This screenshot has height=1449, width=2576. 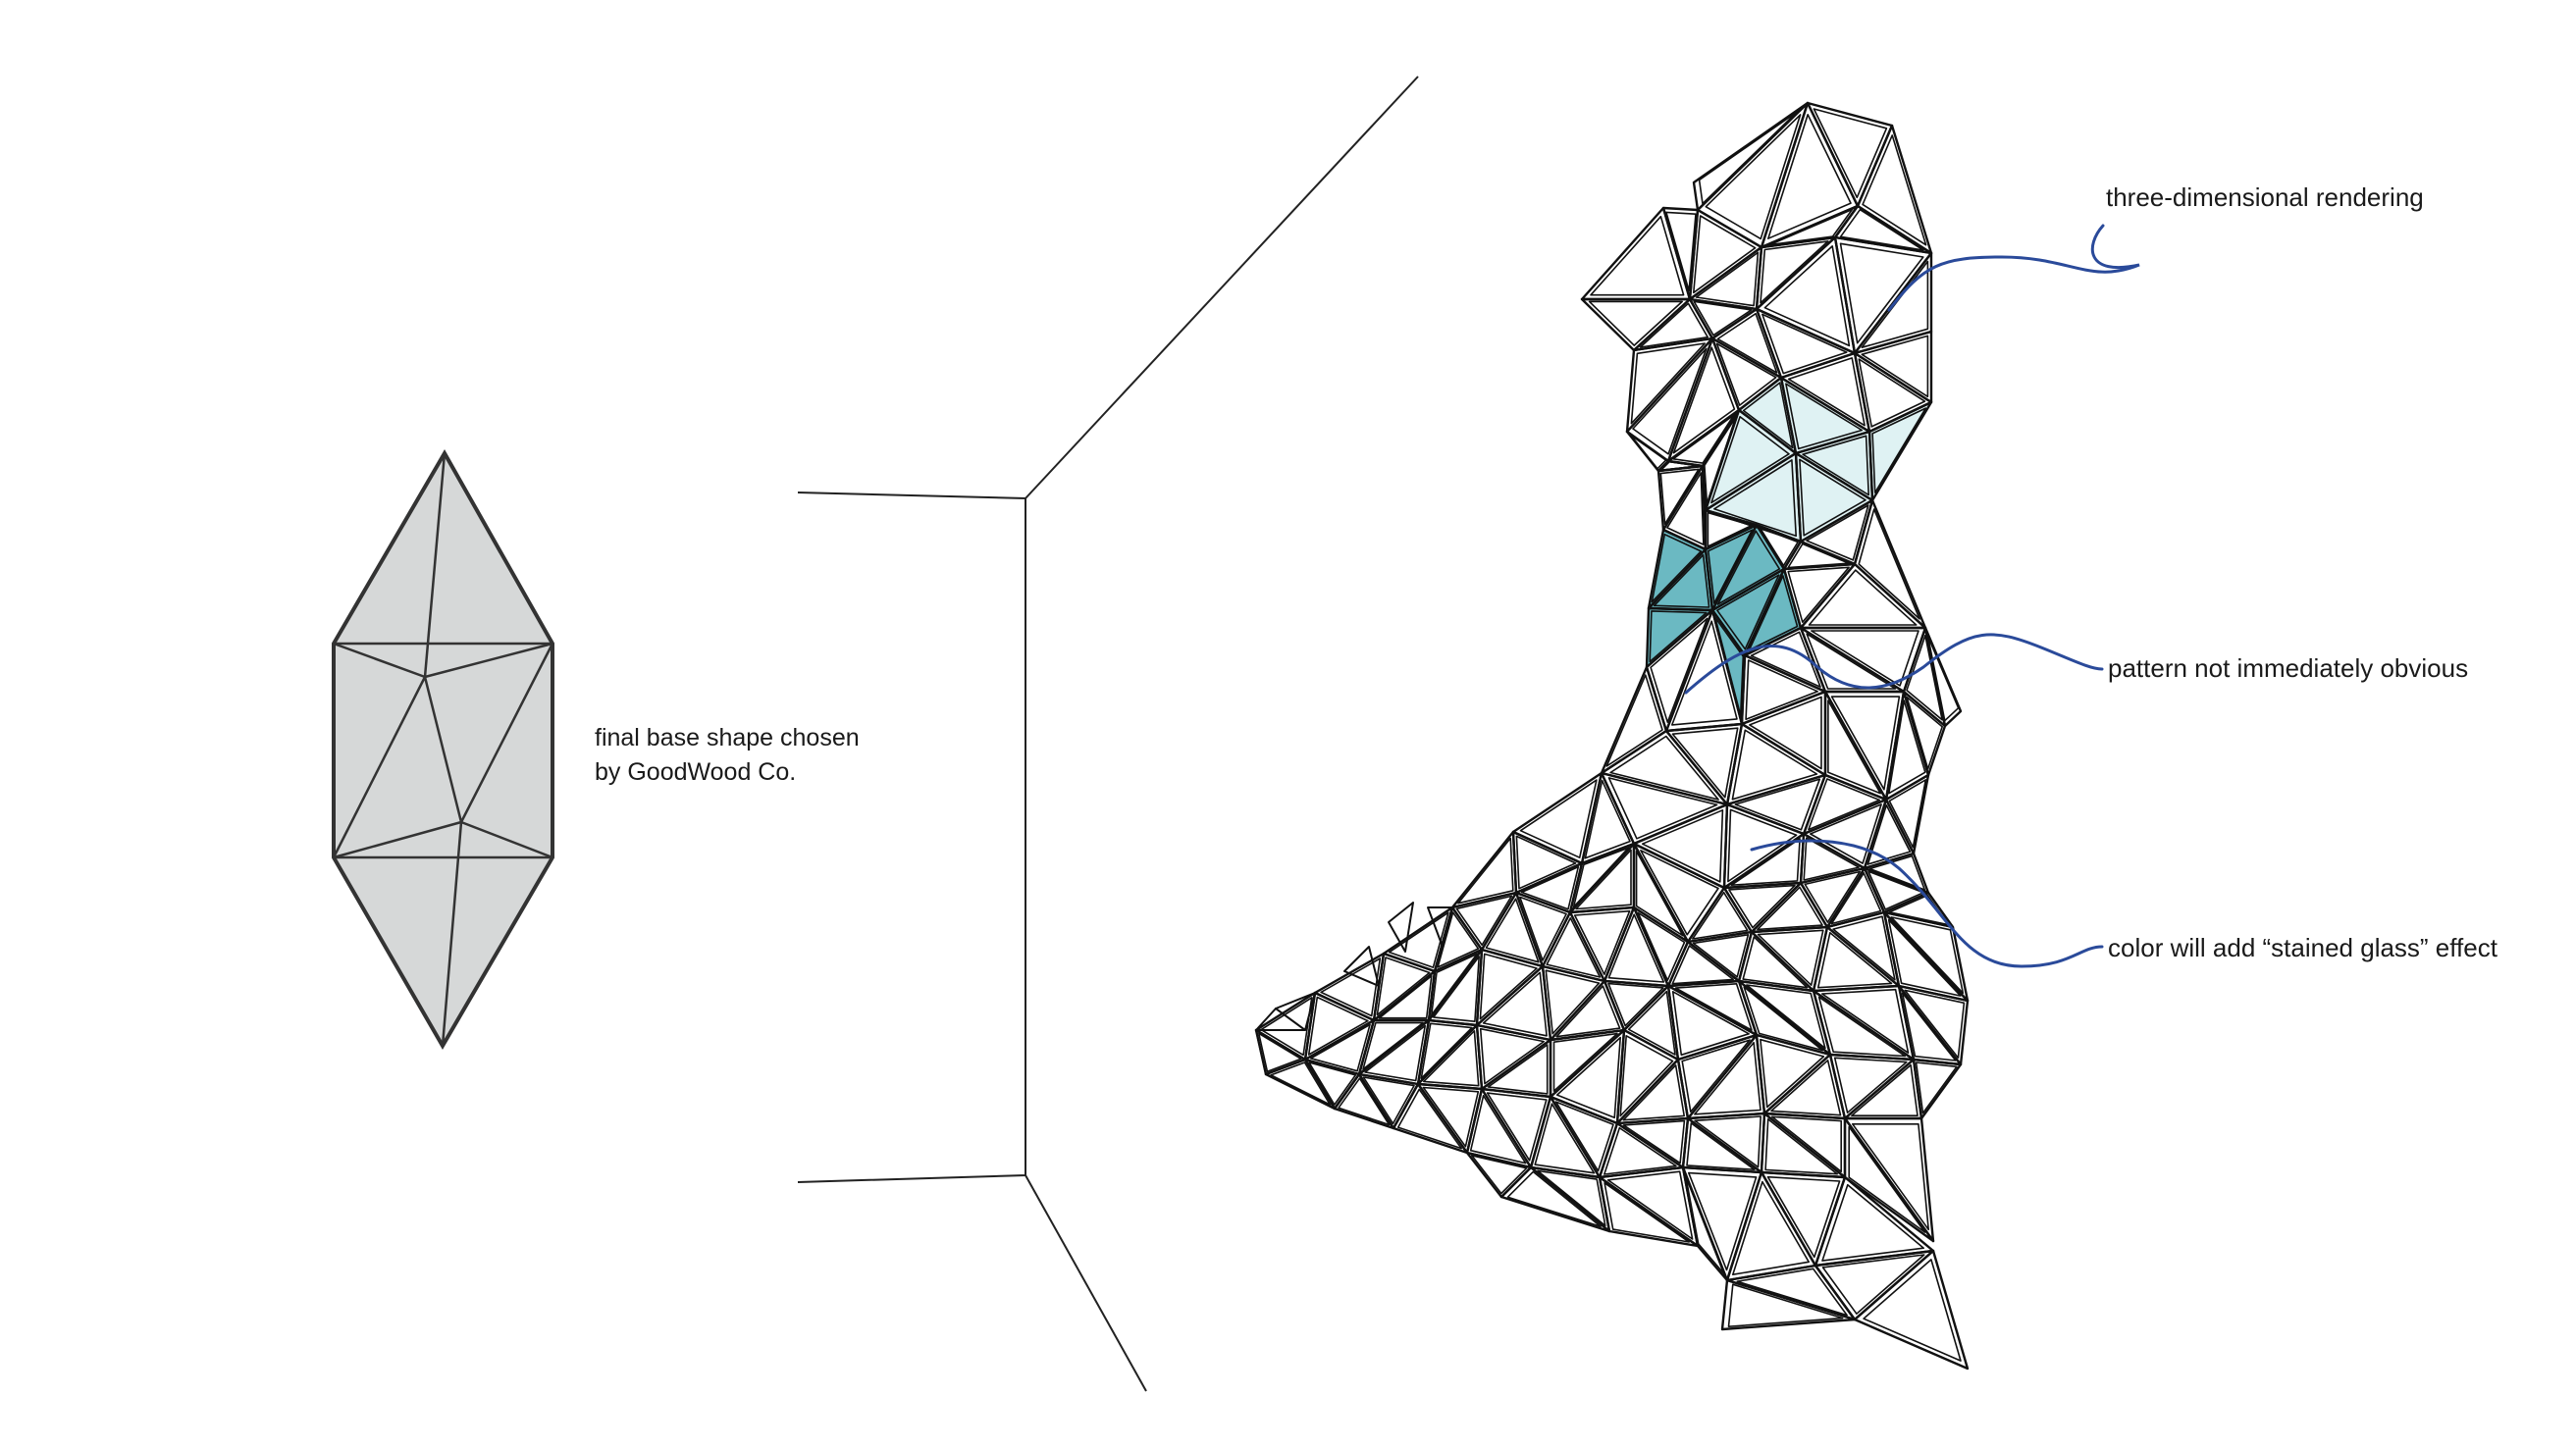 What do you see at coordinates (2288, 668) in the screenshot?
I see `callout-text-pattern: pattern not immediately obvious` at bounding box center [2288, 668].